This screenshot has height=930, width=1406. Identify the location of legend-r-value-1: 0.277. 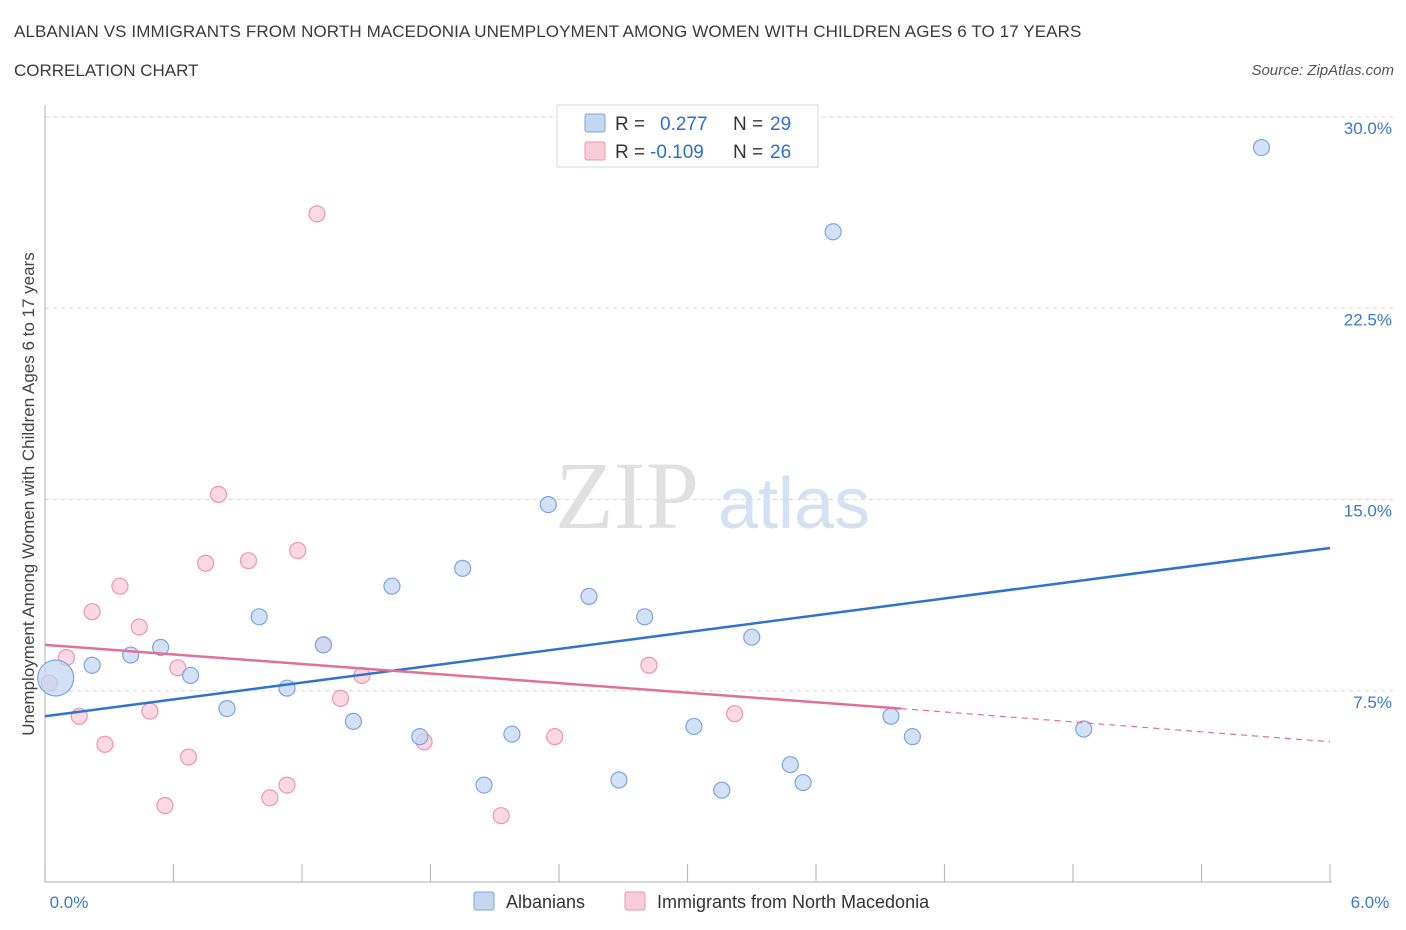
(684, 124).